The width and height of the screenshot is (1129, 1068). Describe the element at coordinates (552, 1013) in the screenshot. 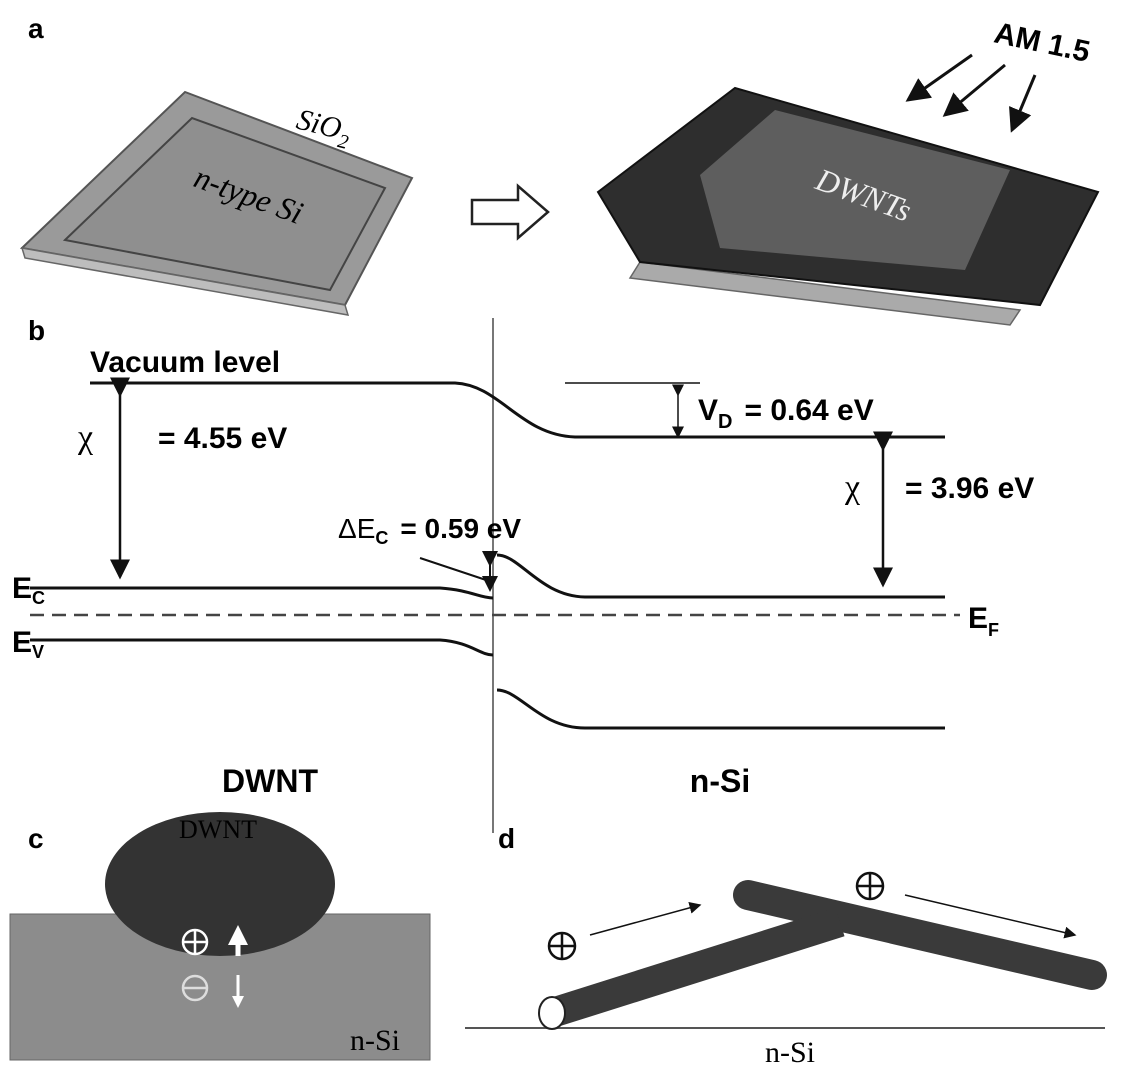

I see `tube-end` at that location.